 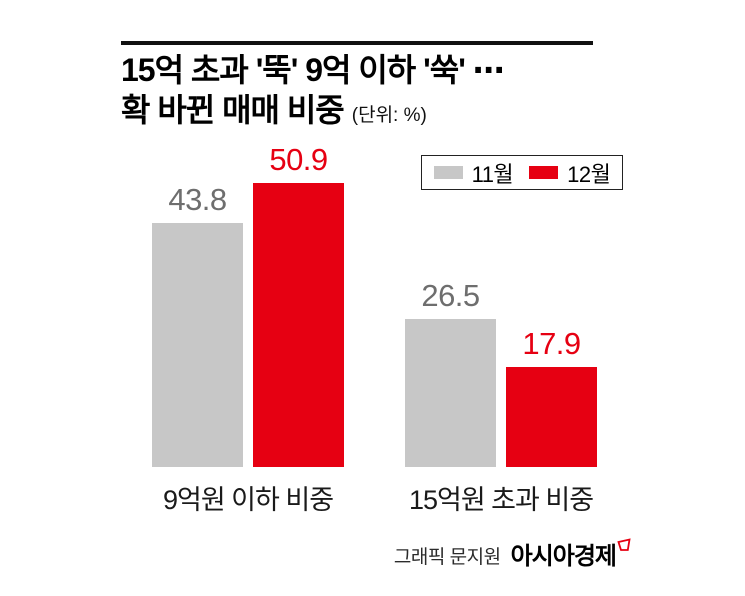 What do you see at coordinates (197, 344) in the screenshot?
I see `bar-group1-series1` at bounding box center [197, 344].